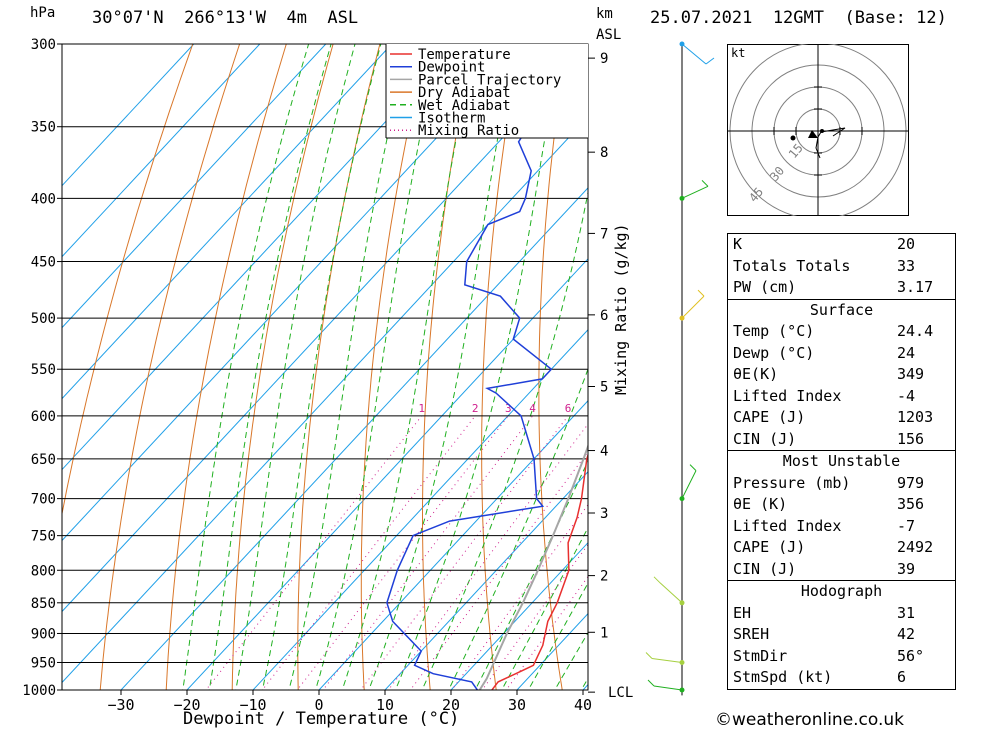 This screenshot has height=733, width=1000. I want to click on hodograph: kt 15 30 45, so click(818, 130).